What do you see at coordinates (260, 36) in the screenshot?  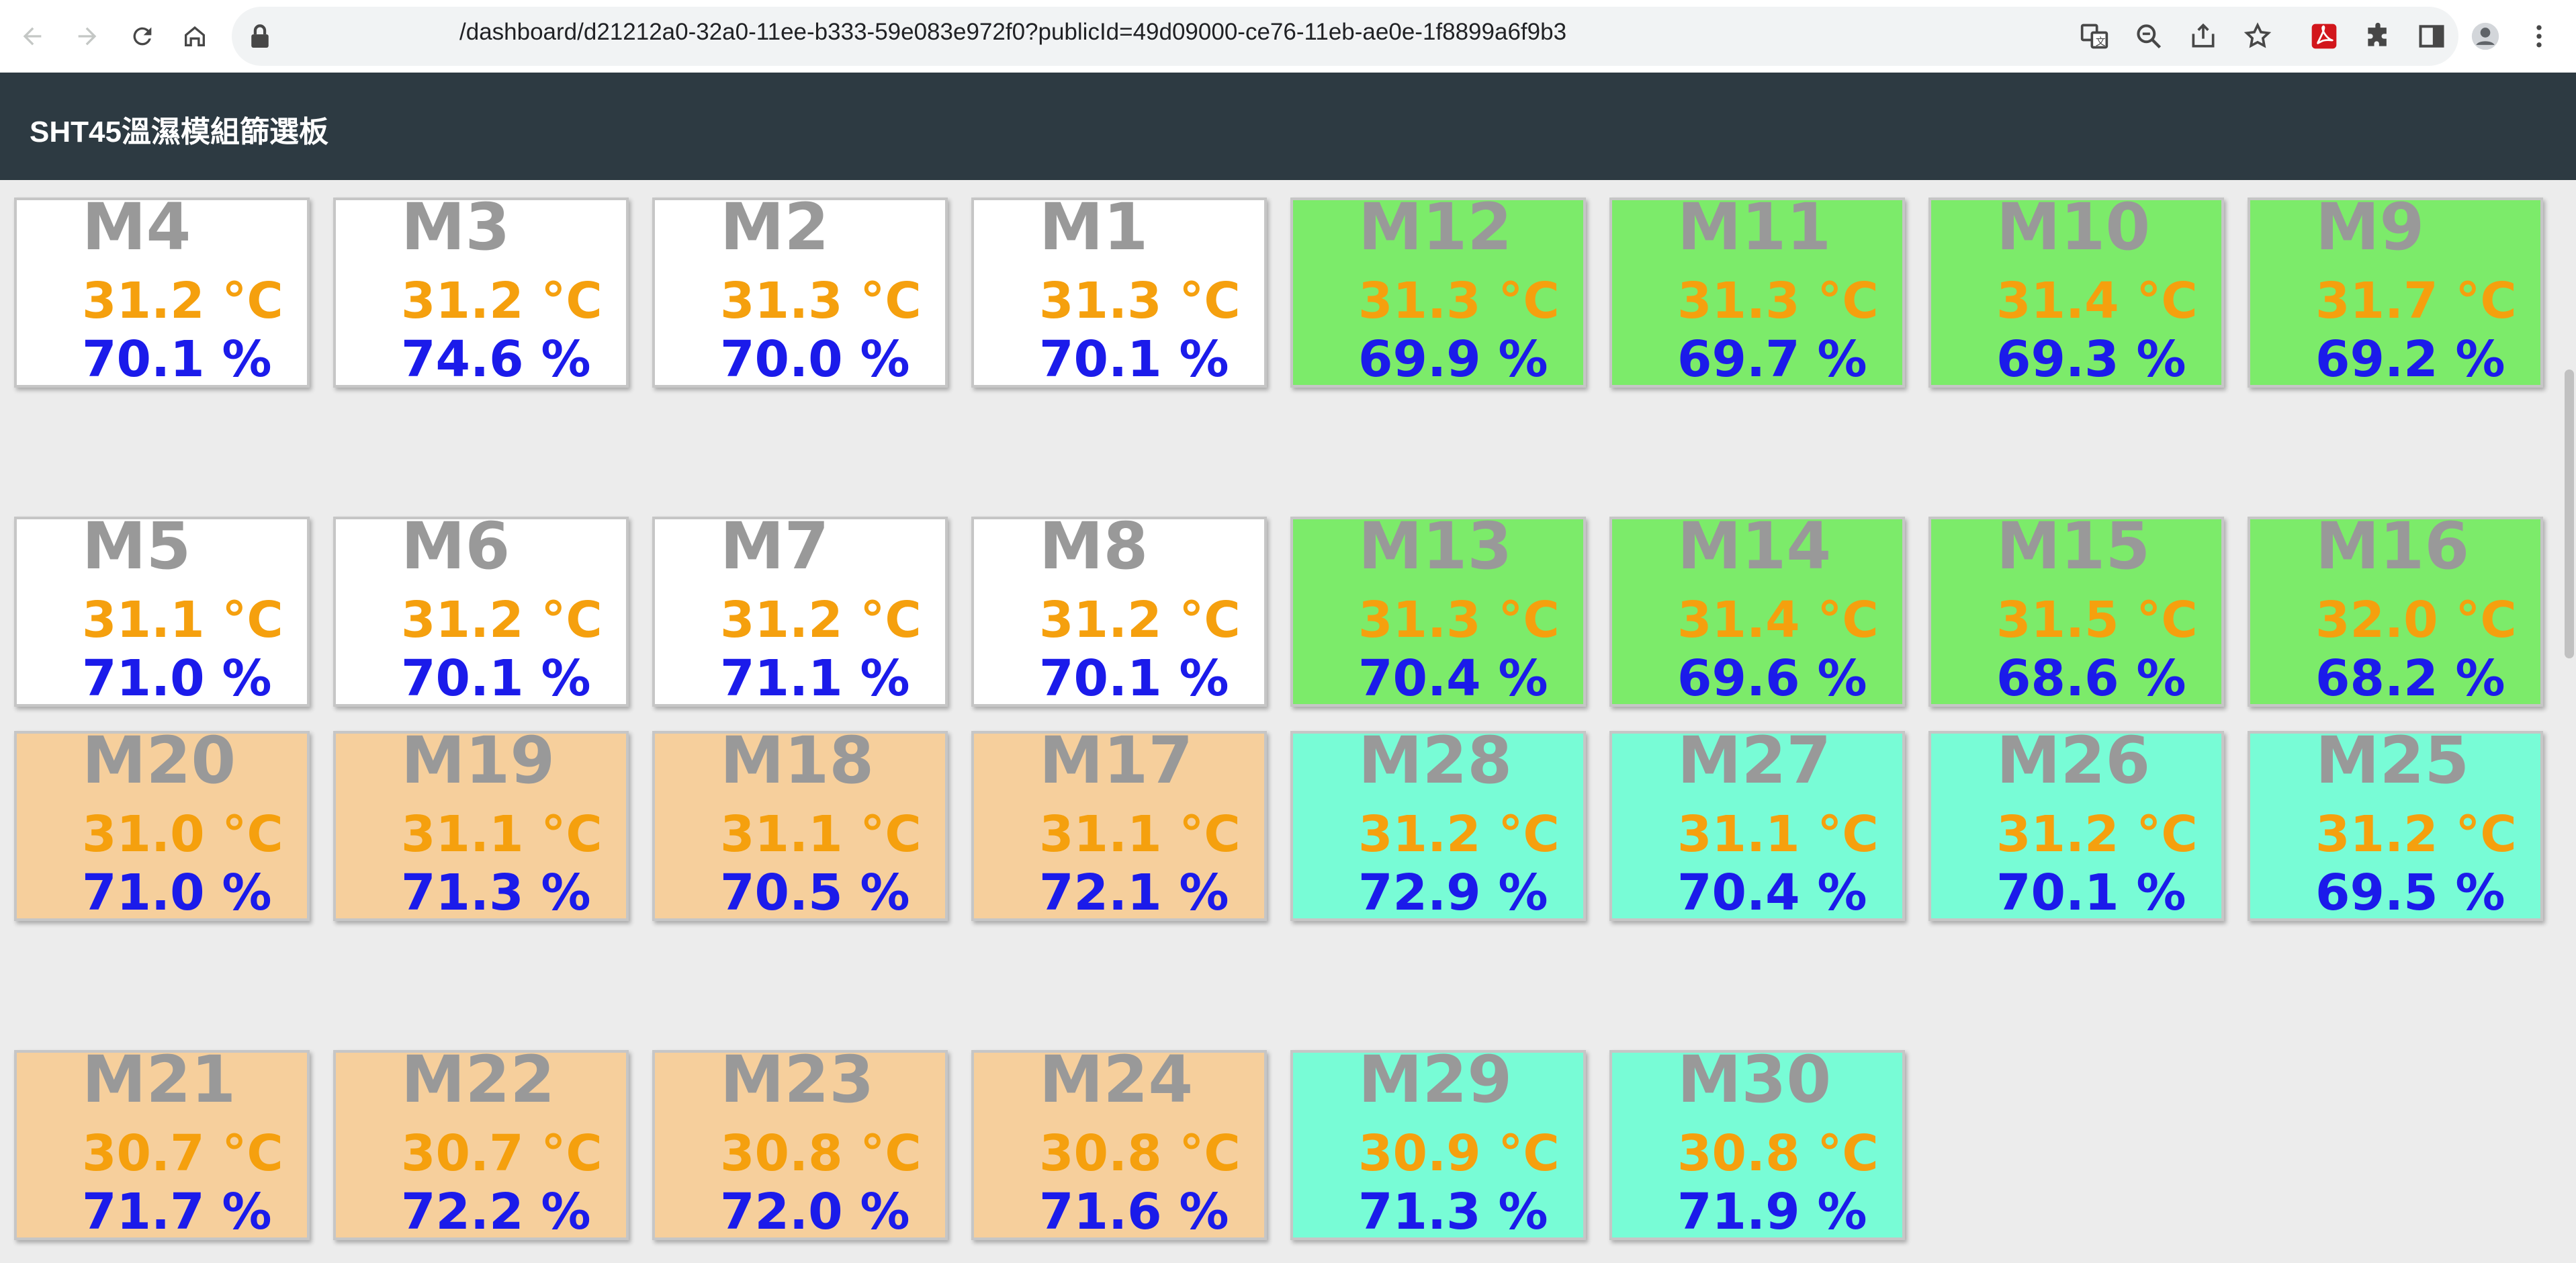 I see `lock-icon` at bounding box center [260, 36].